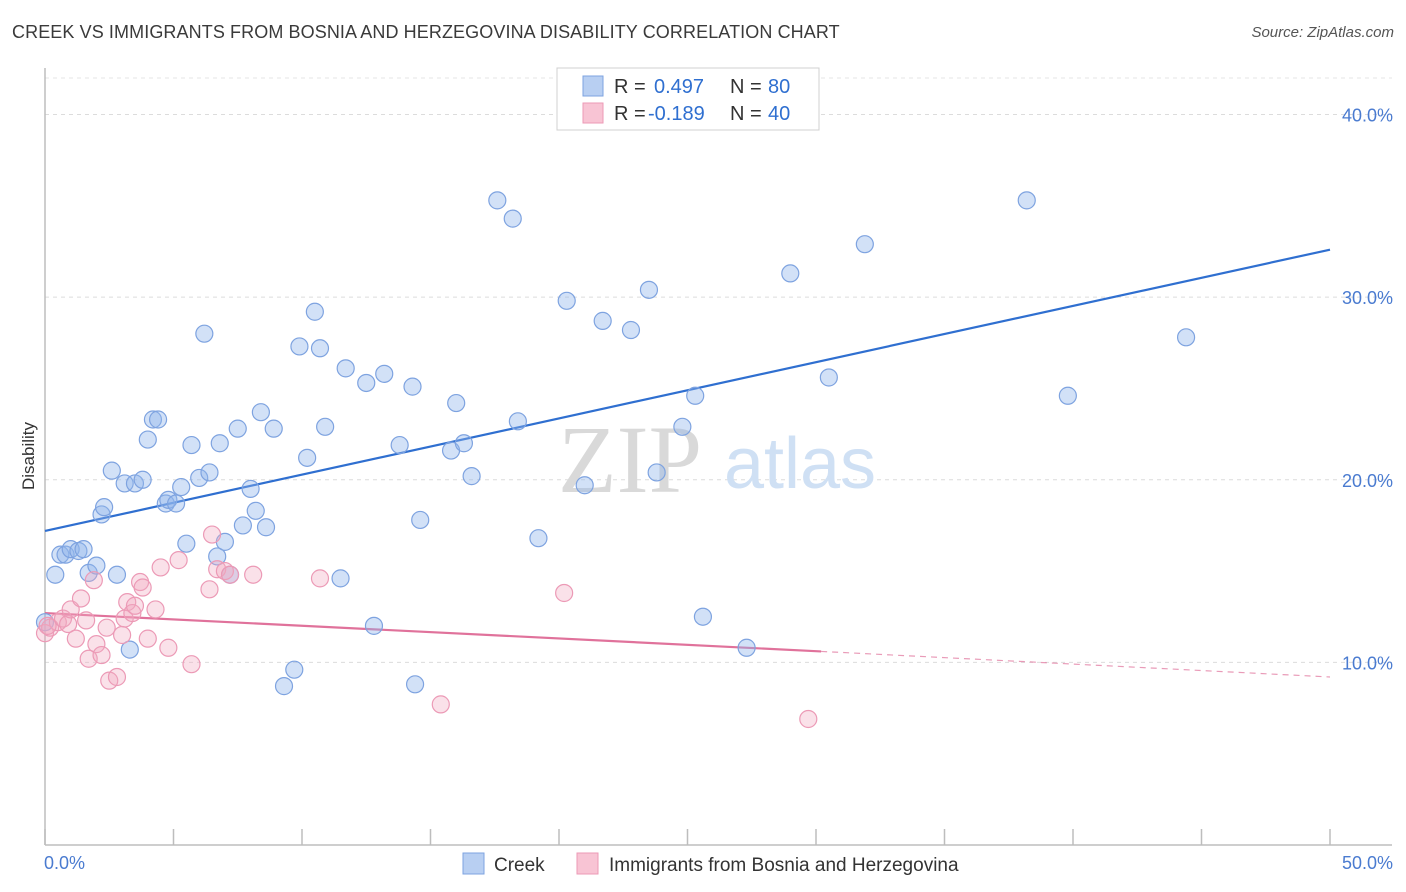 The image size is (1406, 892). I want to click on x-tick-label: 50.0%, so click(1367, 863).